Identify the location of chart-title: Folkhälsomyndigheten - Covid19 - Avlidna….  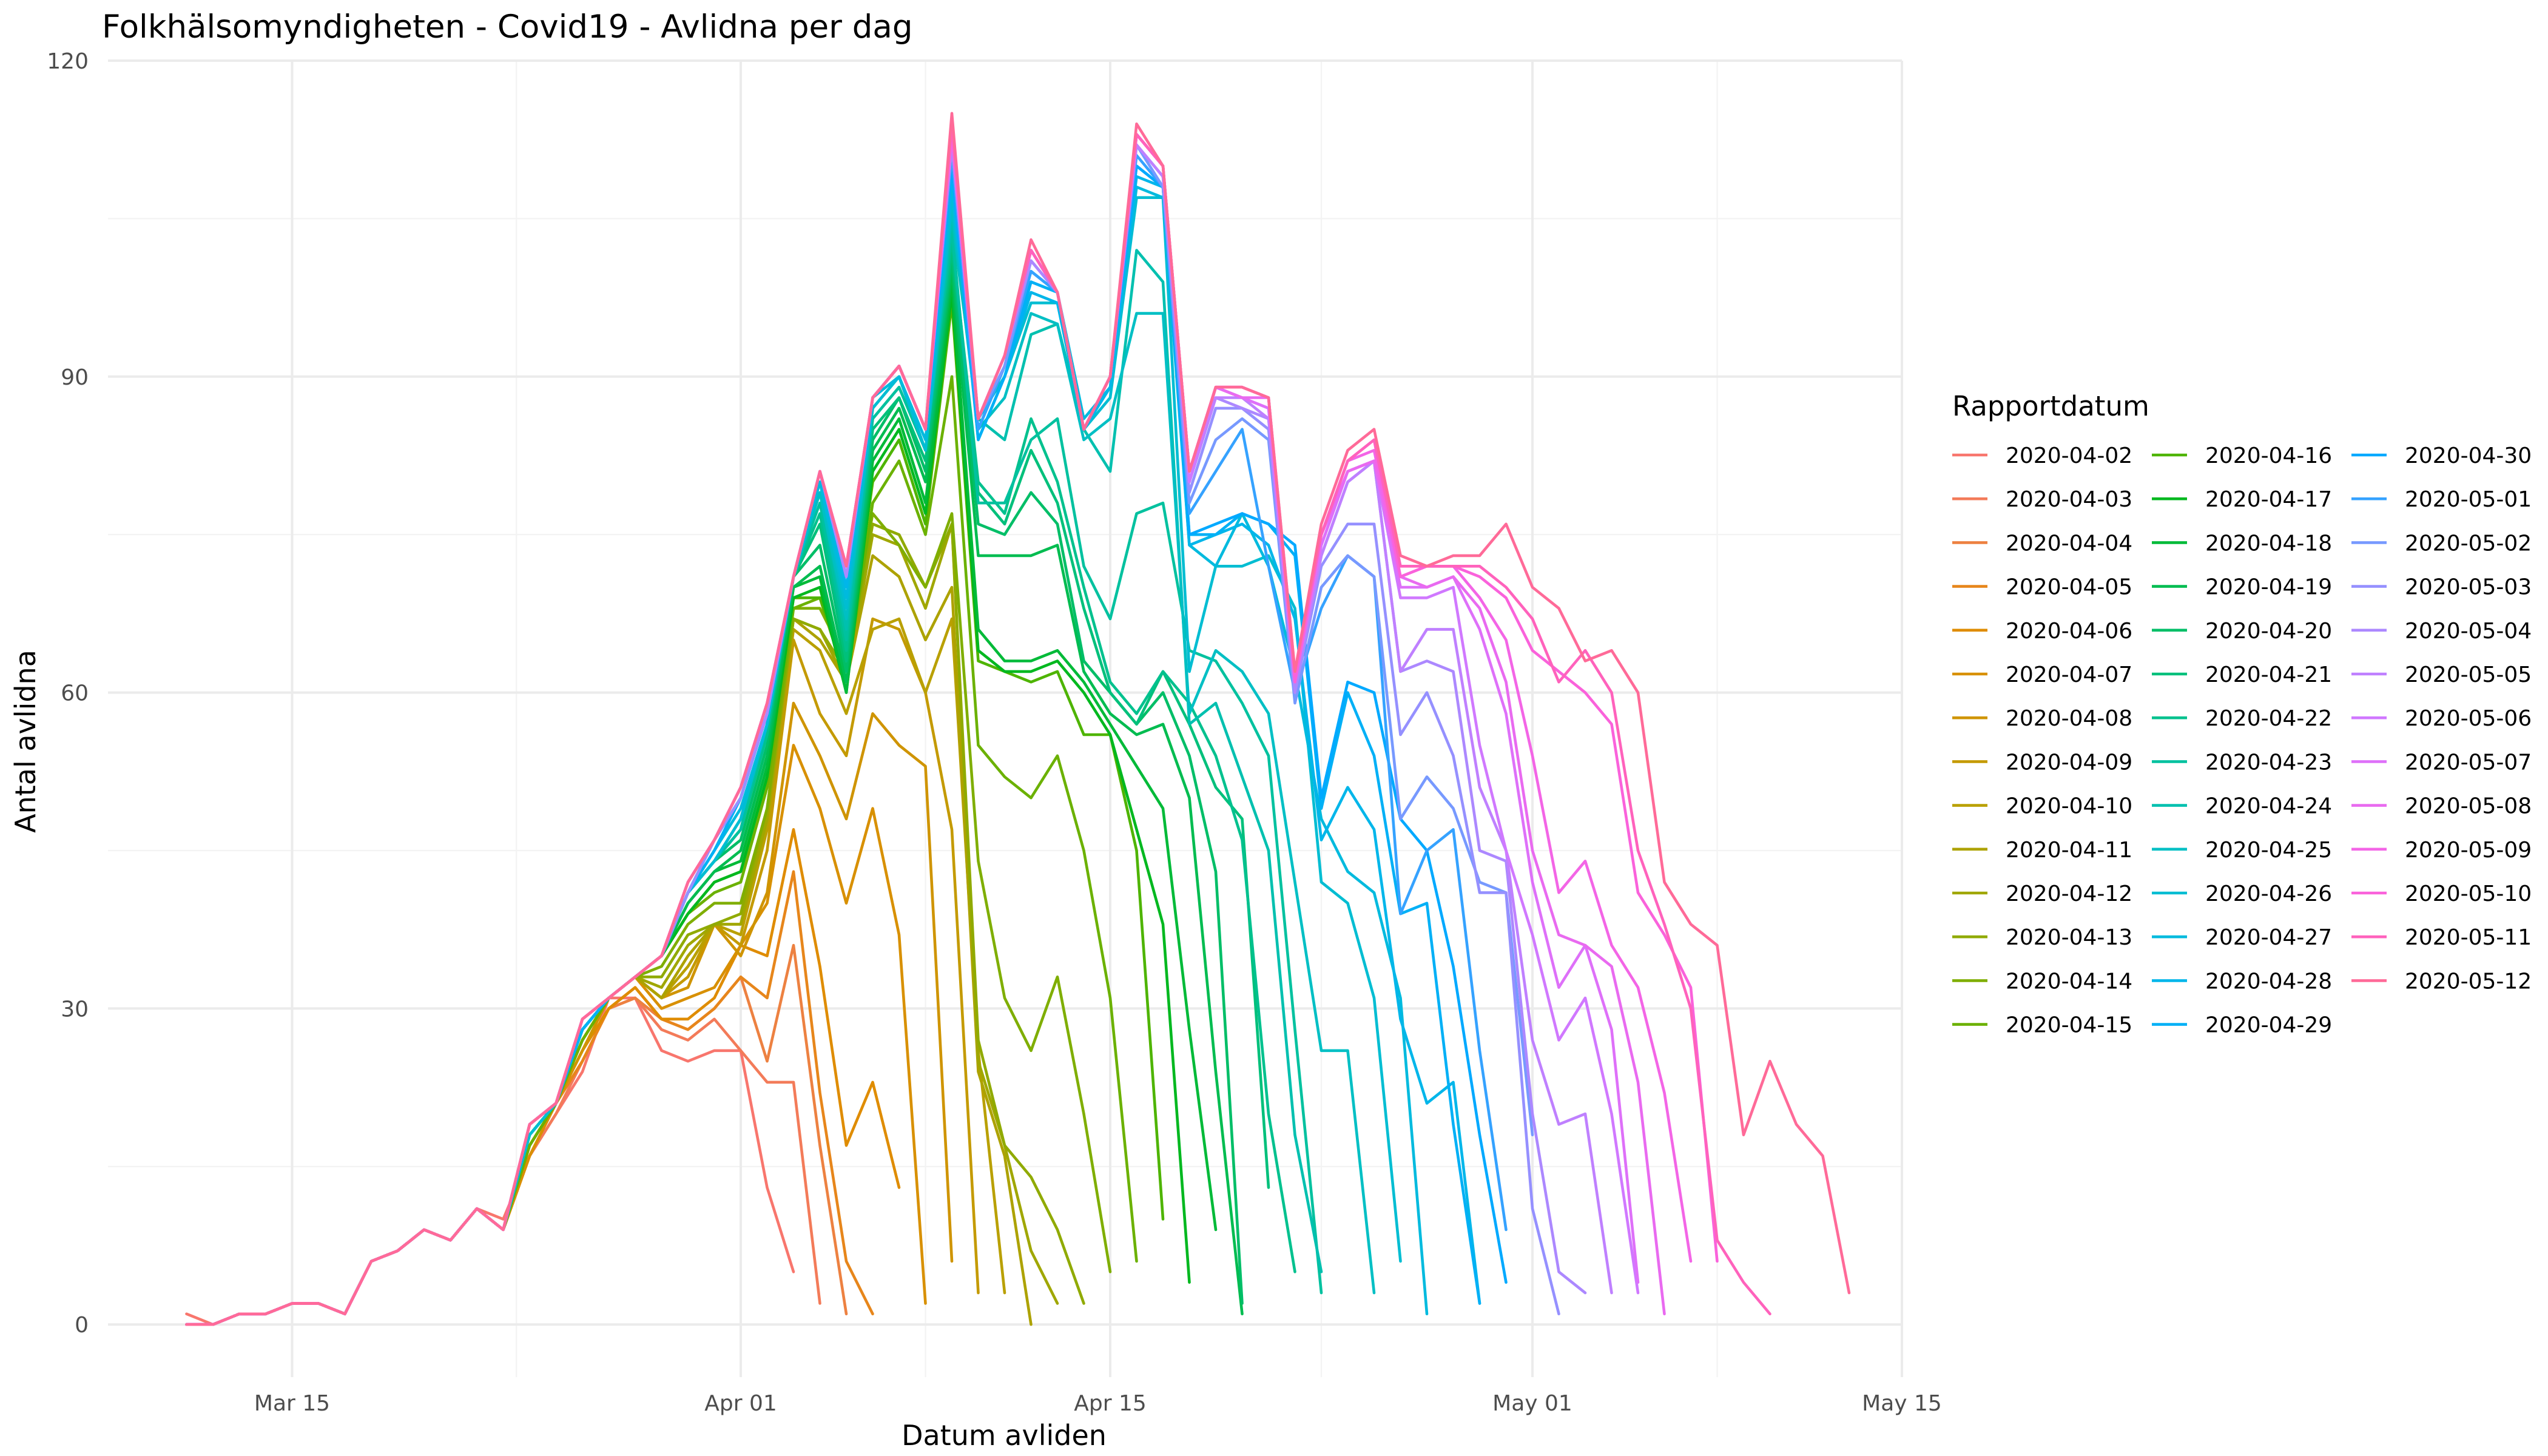
(507, 27).